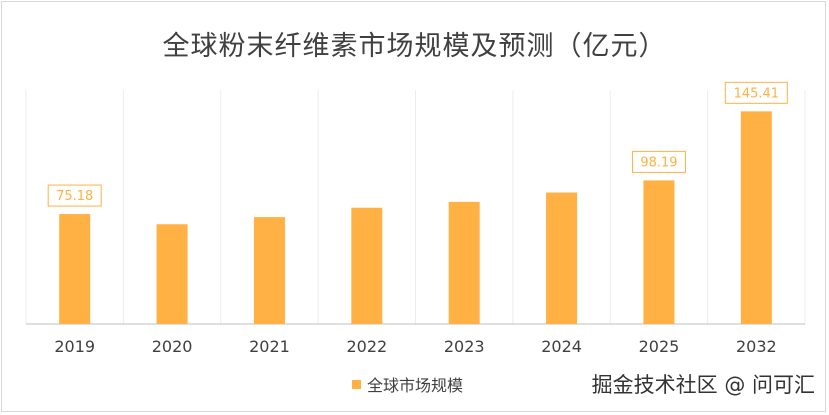  Describe the element at coordinates (464, 346) in the screenshot. I see `x-tick-label: 2023` at that location.